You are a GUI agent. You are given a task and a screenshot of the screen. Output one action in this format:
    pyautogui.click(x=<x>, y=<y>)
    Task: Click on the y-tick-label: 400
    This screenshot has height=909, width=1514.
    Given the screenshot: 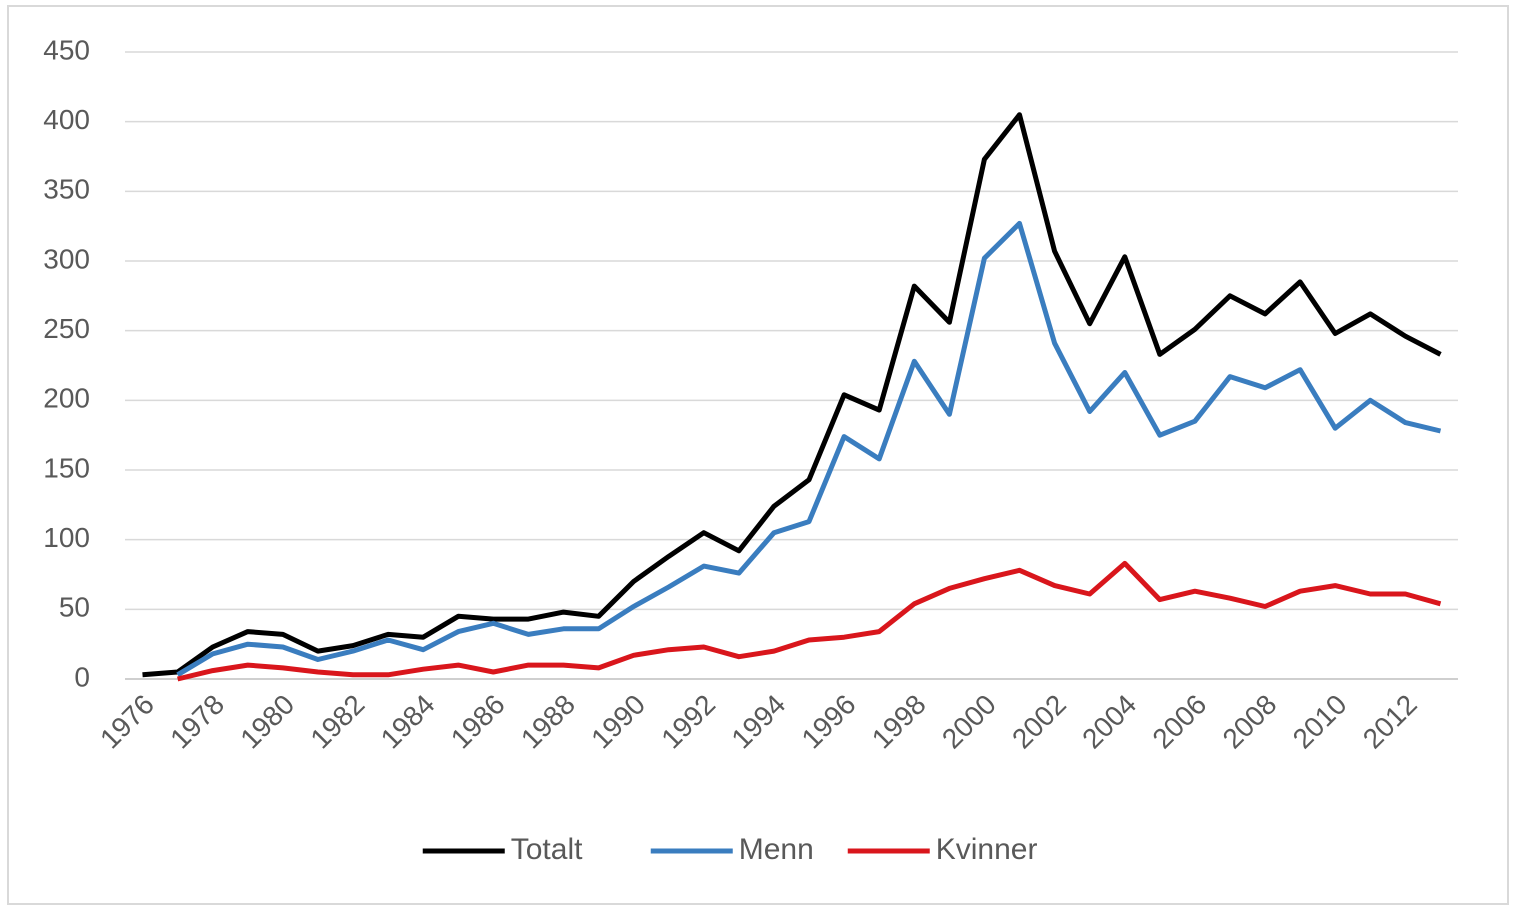 What is the action you would take?
    pyautogui.click(x=66, y=119)
    